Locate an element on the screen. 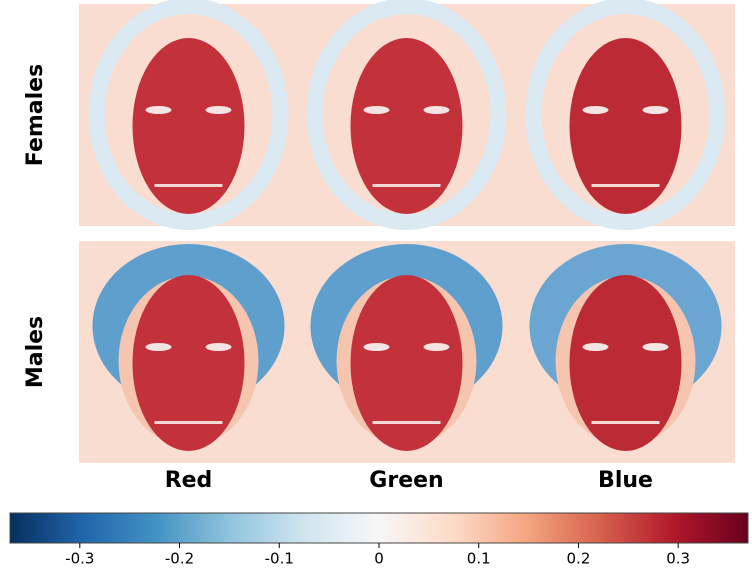 This screenshot has height=575, width=752. tick-label: 0.1 is located at coordinates (479, 559).